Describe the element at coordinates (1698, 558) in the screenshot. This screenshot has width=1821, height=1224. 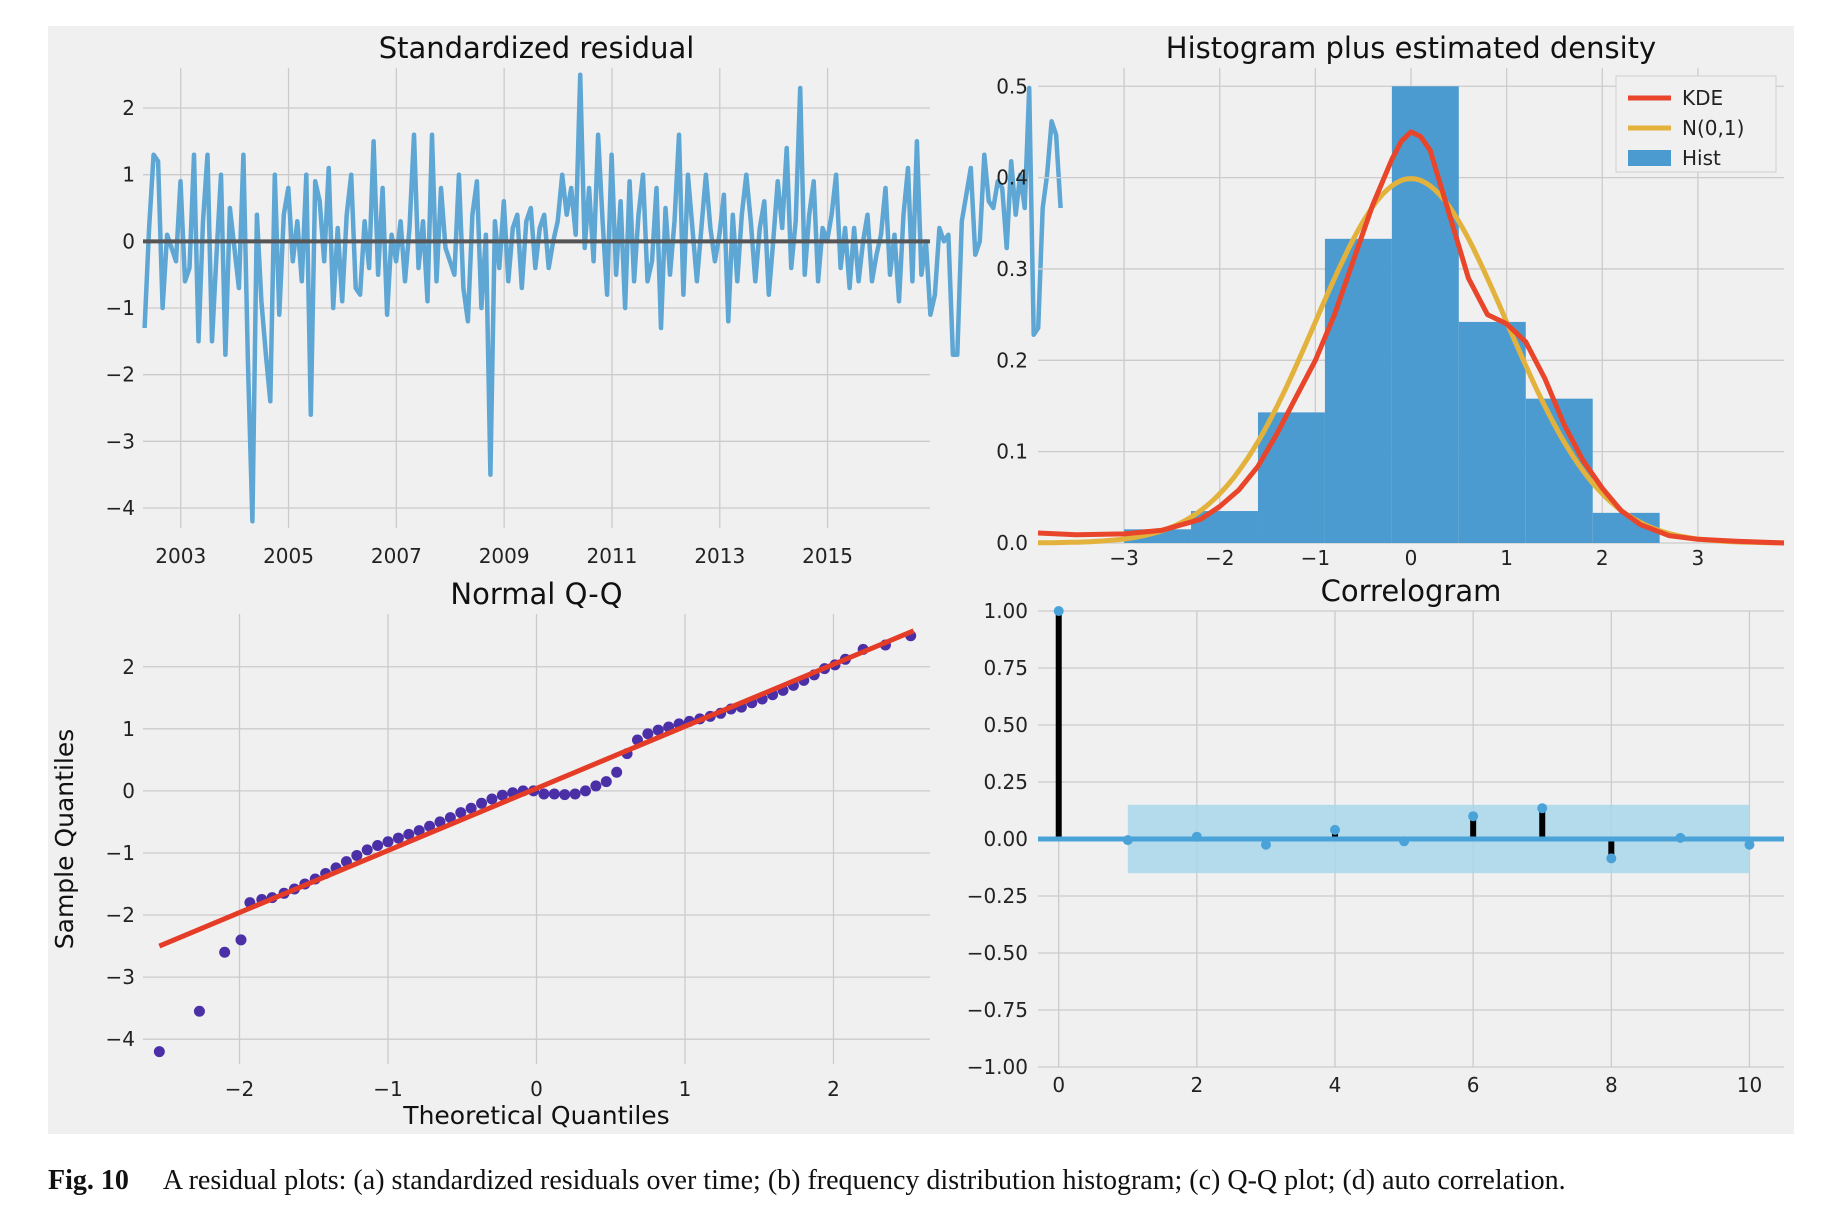
I see `x-tick-label: 3` at that location.